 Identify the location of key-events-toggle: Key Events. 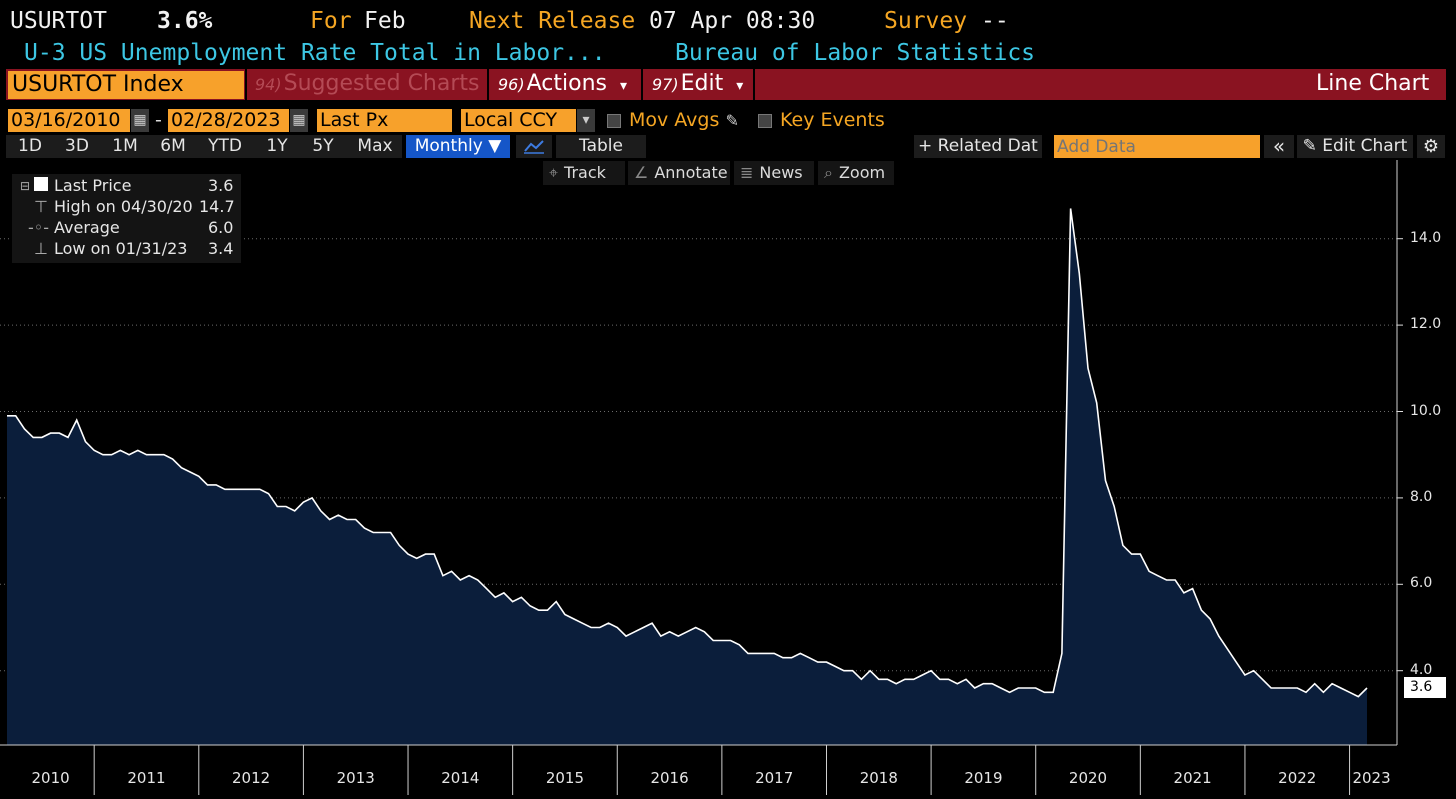
(821, 120).